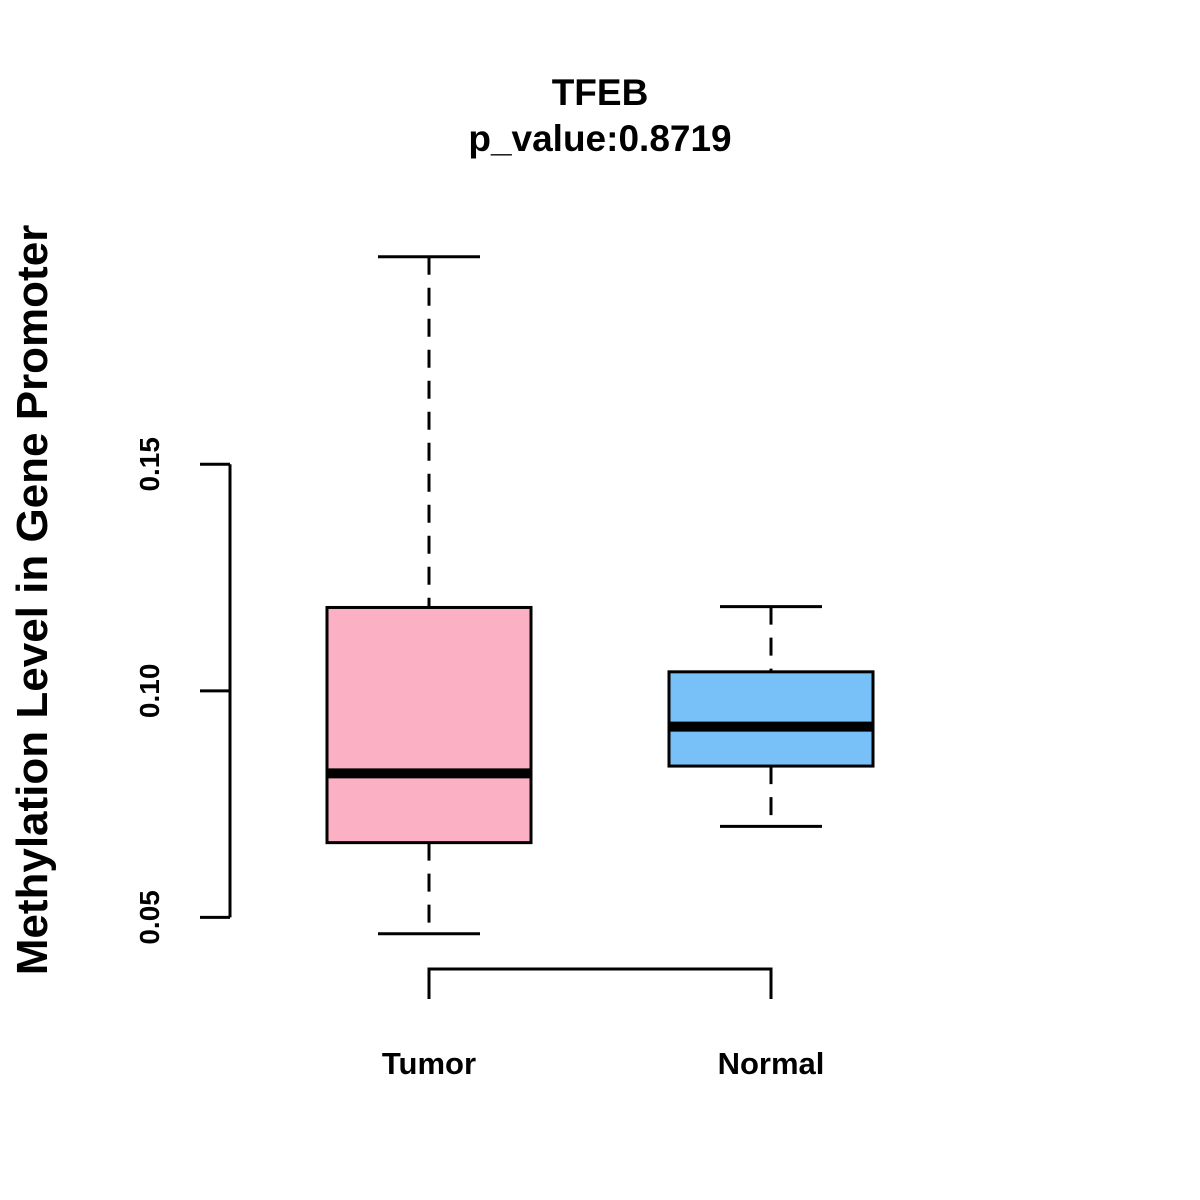 The image size is (1200, 1200). What do you see at coordinates (429, 1063) in the screenshot?
I see `x-category-label: Tumor` at bounding box center [429, 1063].